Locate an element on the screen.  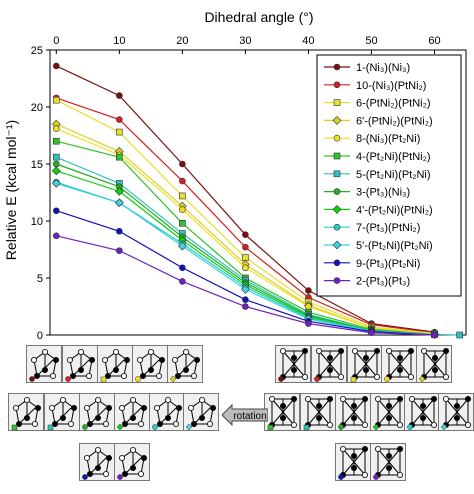
legend-label: 8-(Ni₃)(Pt₂Ni) is located at coordinates (388, 139).